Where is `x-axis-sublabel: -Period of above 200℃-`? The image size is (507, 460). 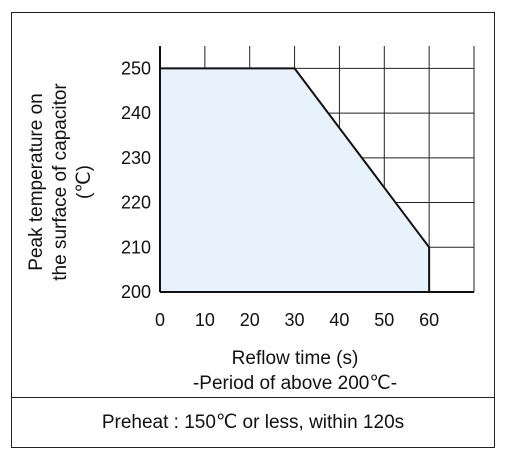
x-axis-sublabel: -Period of above 200℃- is located at coordinates (295, 383).